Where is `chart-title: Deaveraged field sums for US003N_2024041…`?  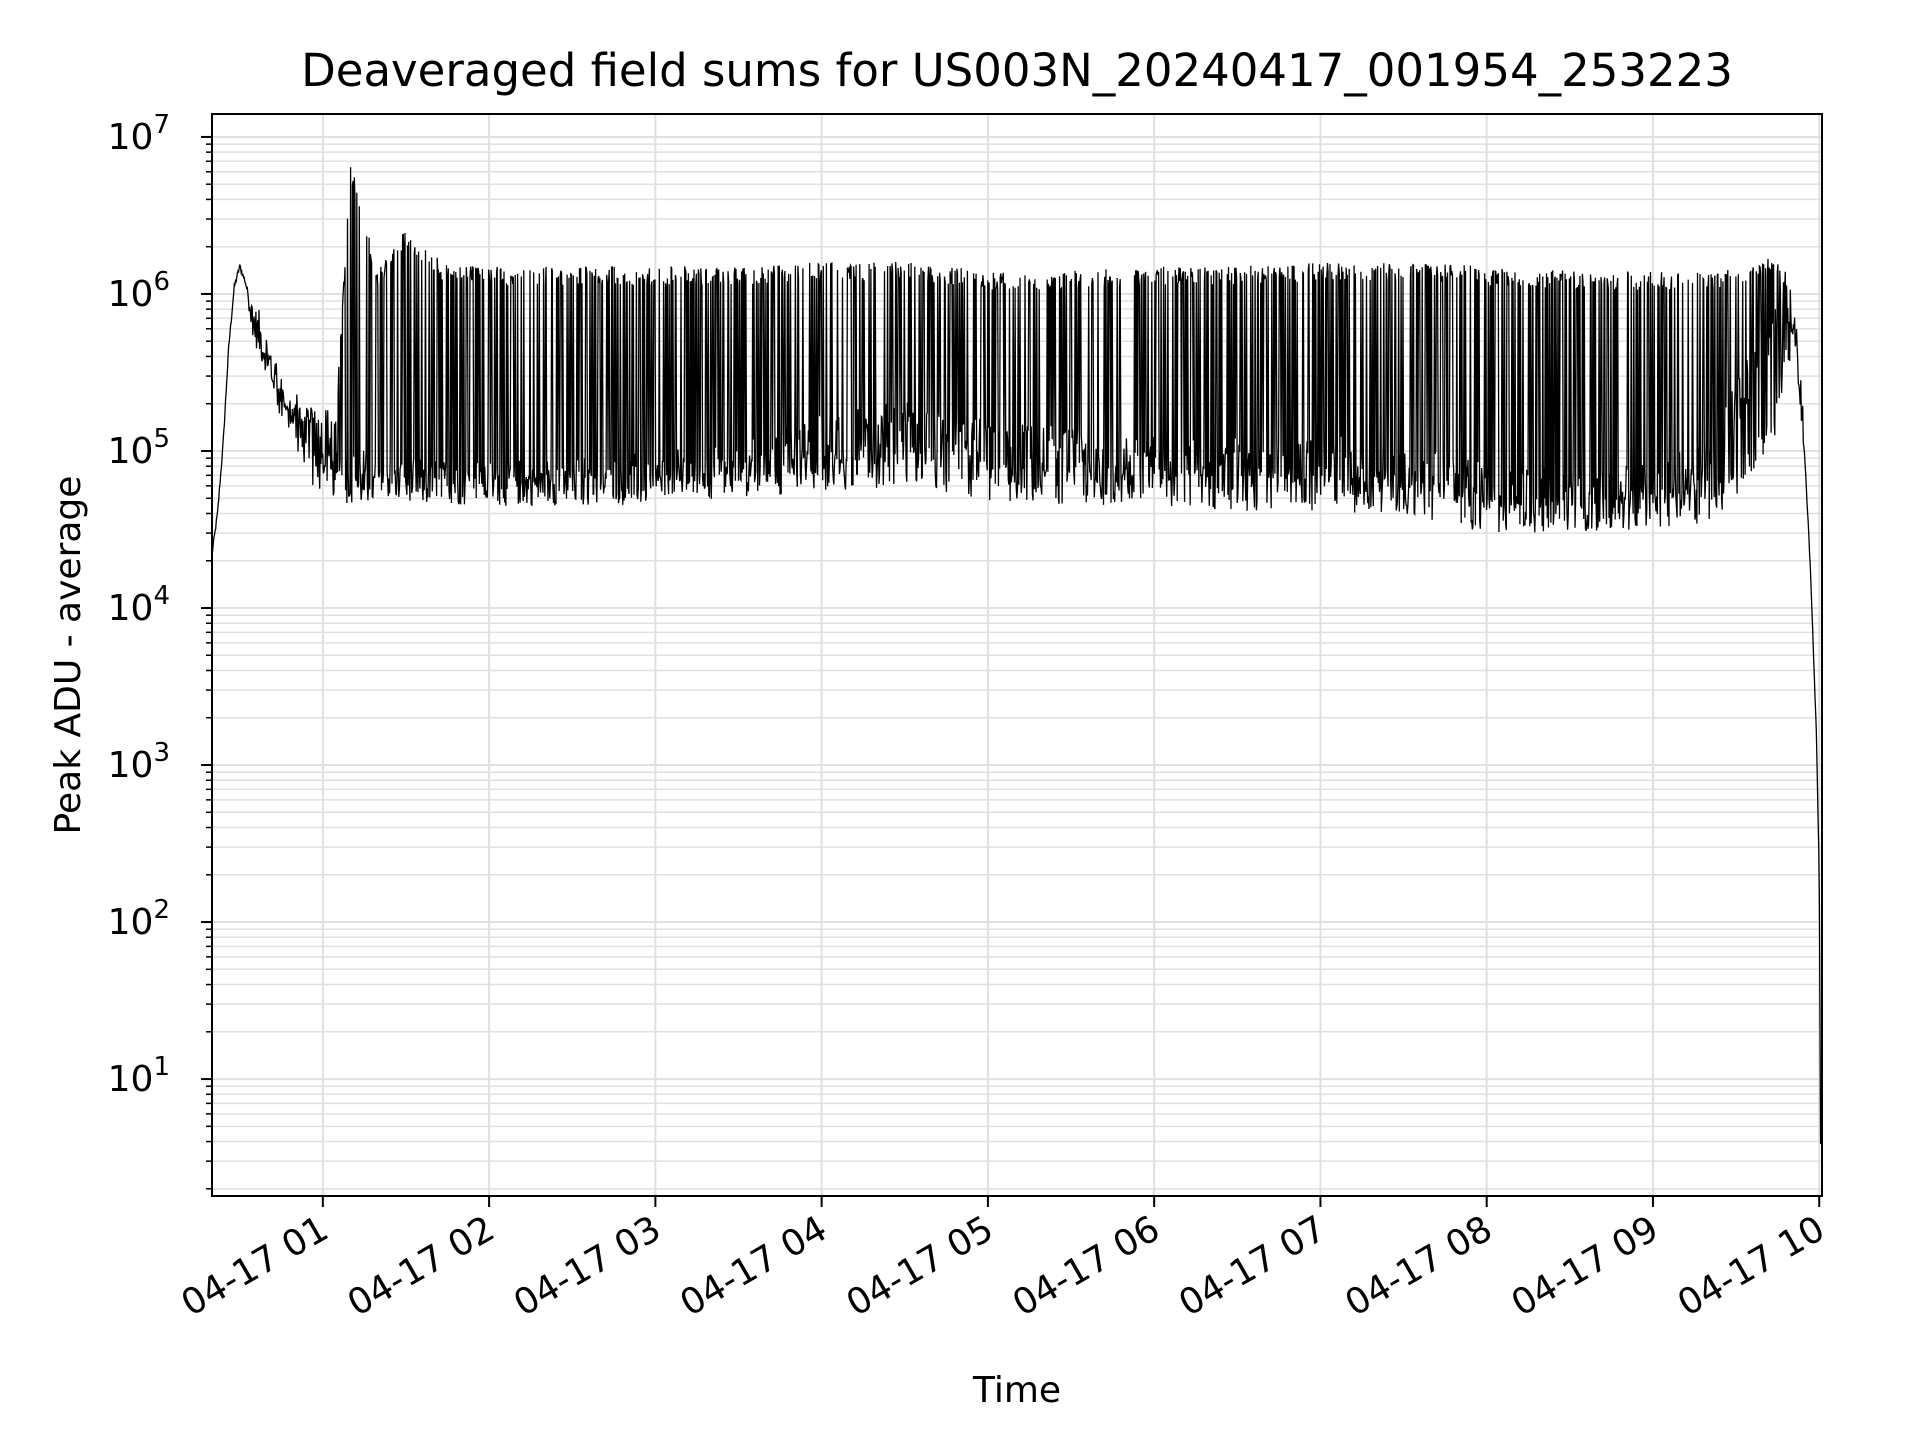
chart-title: Deaveraged field sums for US003N_2024041… is located at coordinates (1017, 70).